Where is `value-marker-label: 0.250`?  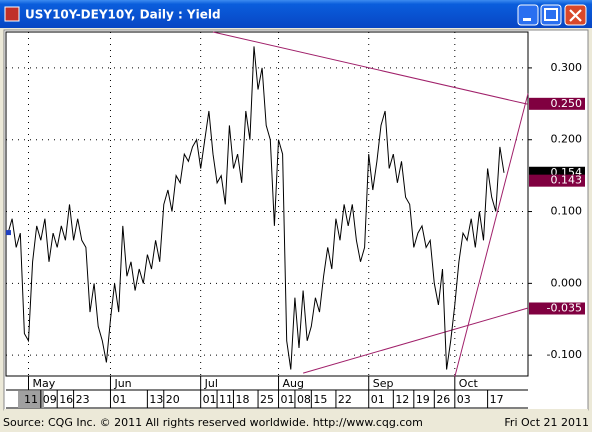
value-marker-label: 0.250 is located at coordinates (567, 103).